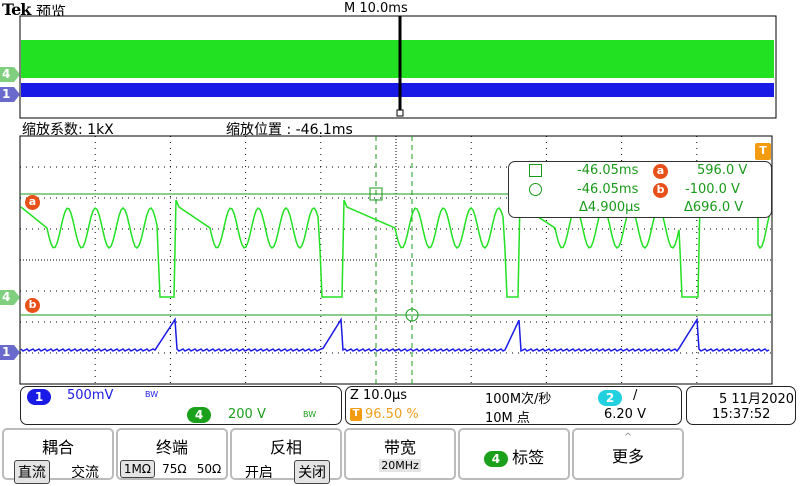 This screenshot has height=486, width=800. I want to click on zoom-factor: 缩放系数: 1kX, so click(68, 130).